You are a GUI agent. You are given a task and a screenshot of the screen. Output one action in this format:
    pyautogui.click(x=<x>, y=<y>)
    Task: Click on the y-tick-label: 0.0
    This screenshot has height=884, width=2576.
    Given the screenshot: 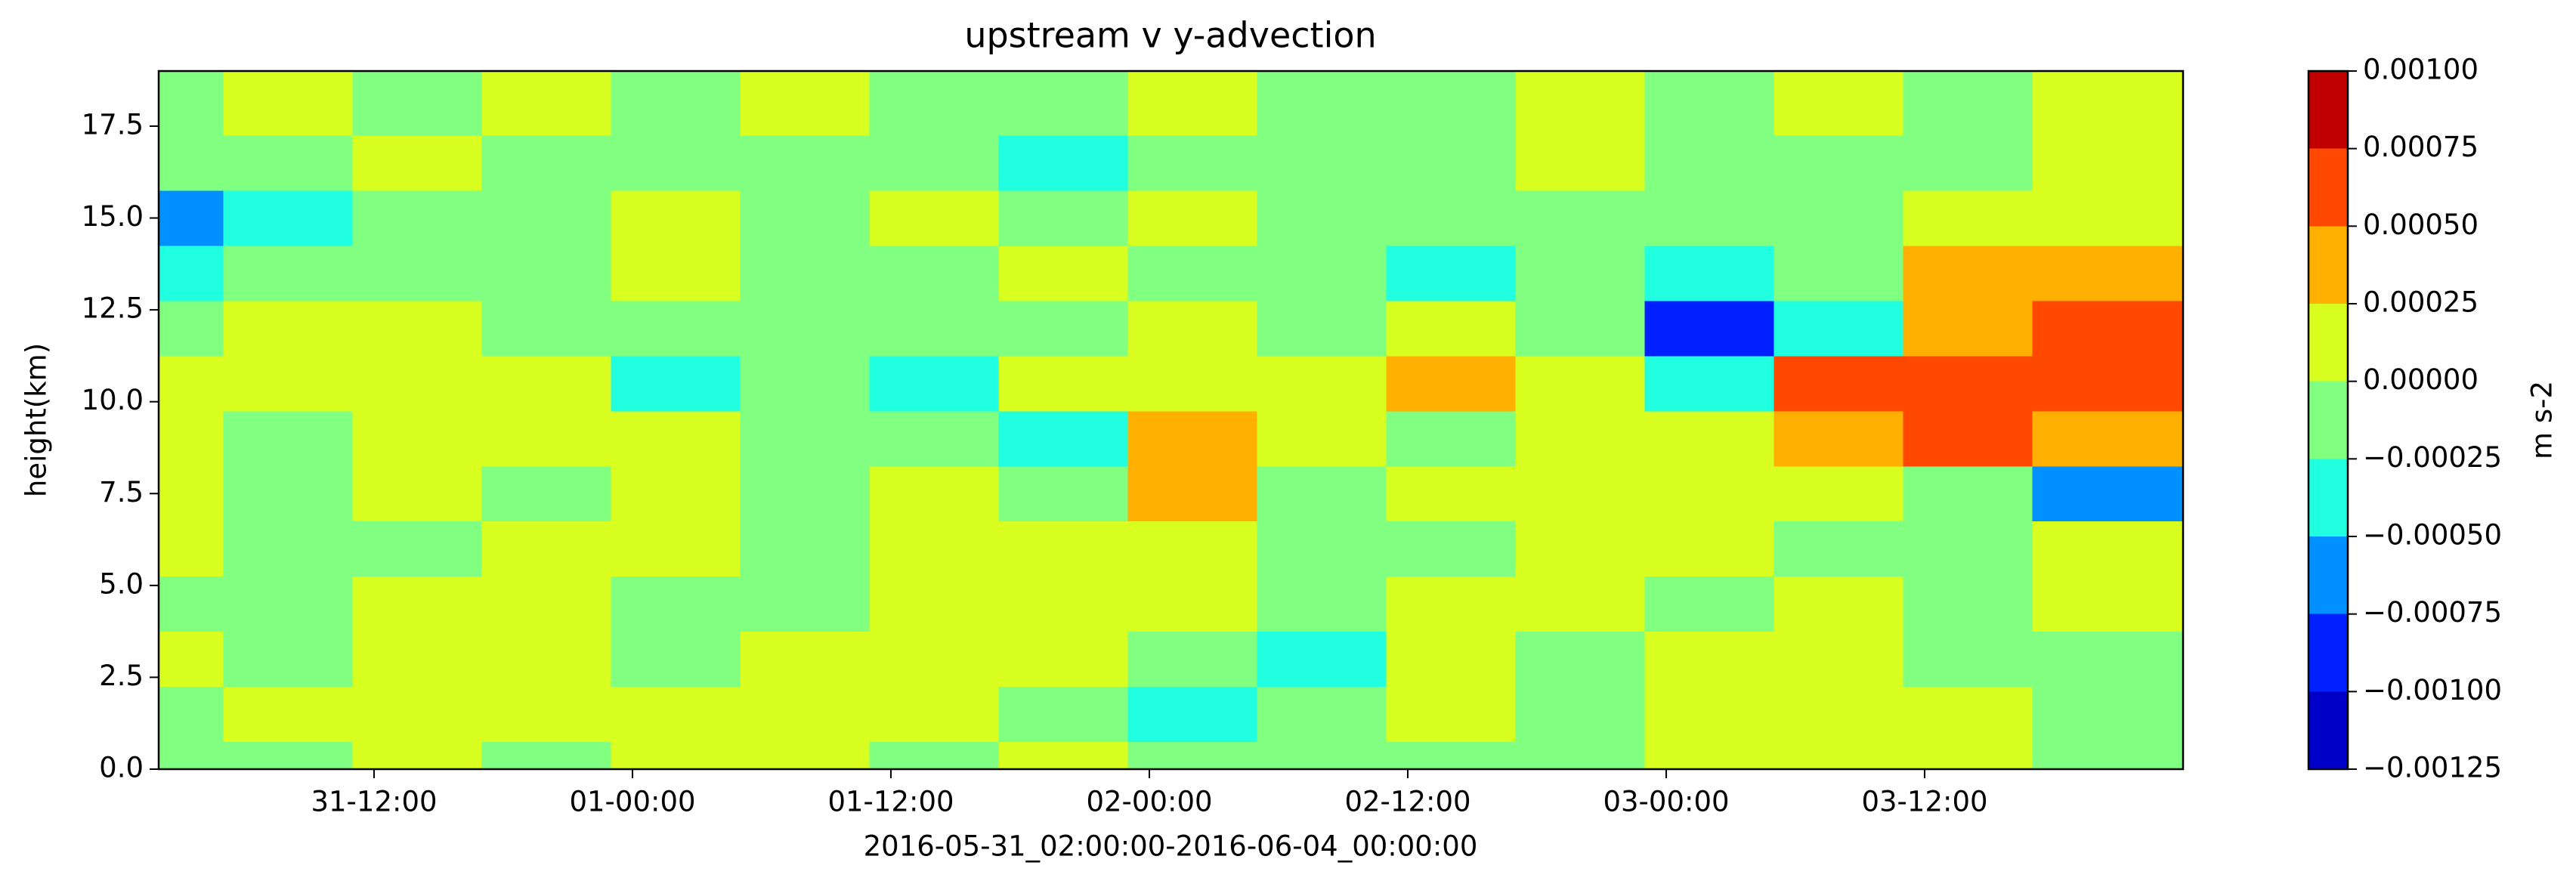 What is the action you would take?
    pyautogui.click(x=122, y=768)
    